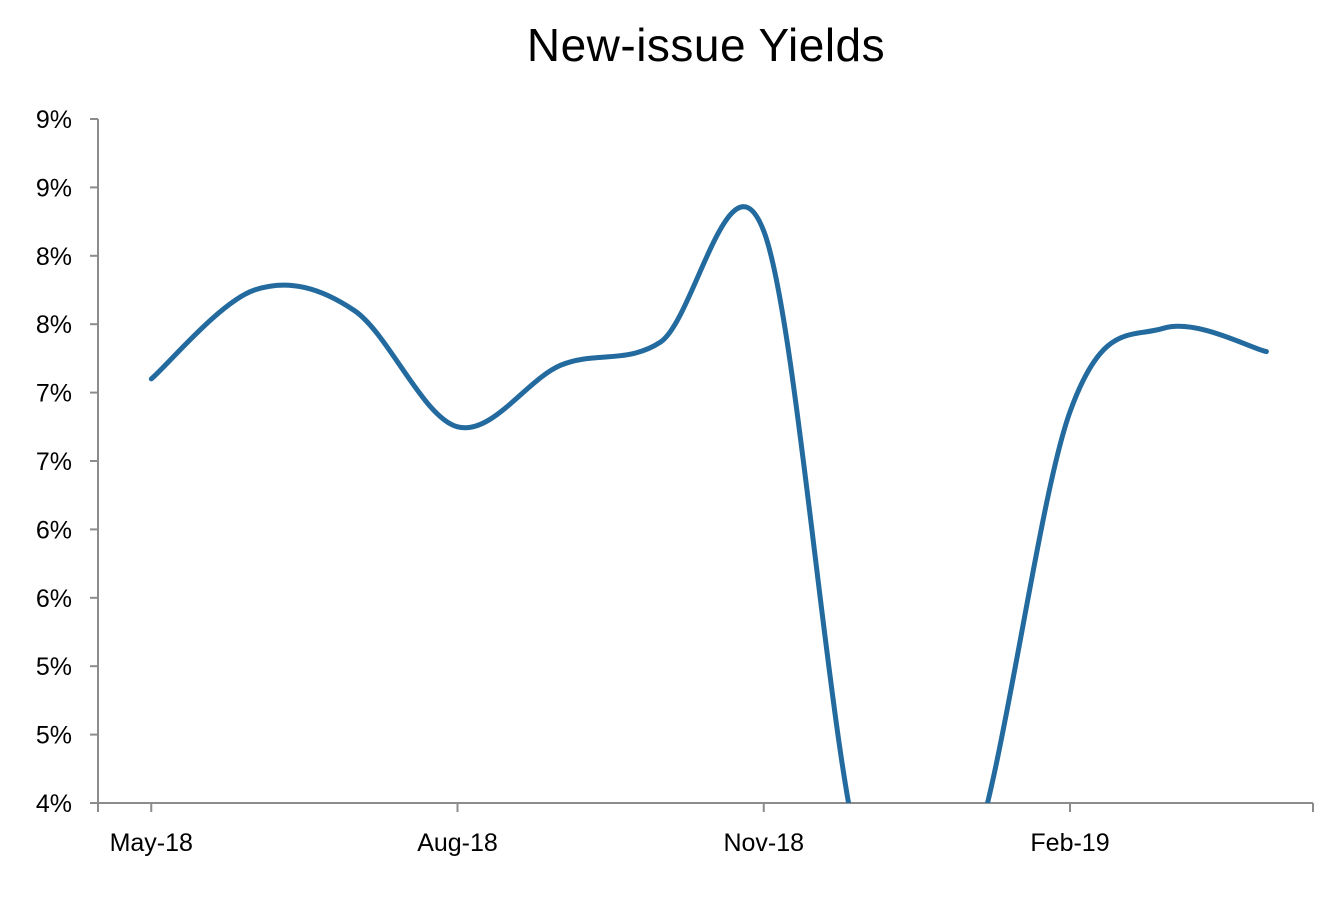 The width and height of the screenshot is (1335, 899). I want to click on x-tick-label: Nov-18, so click(763, 843).